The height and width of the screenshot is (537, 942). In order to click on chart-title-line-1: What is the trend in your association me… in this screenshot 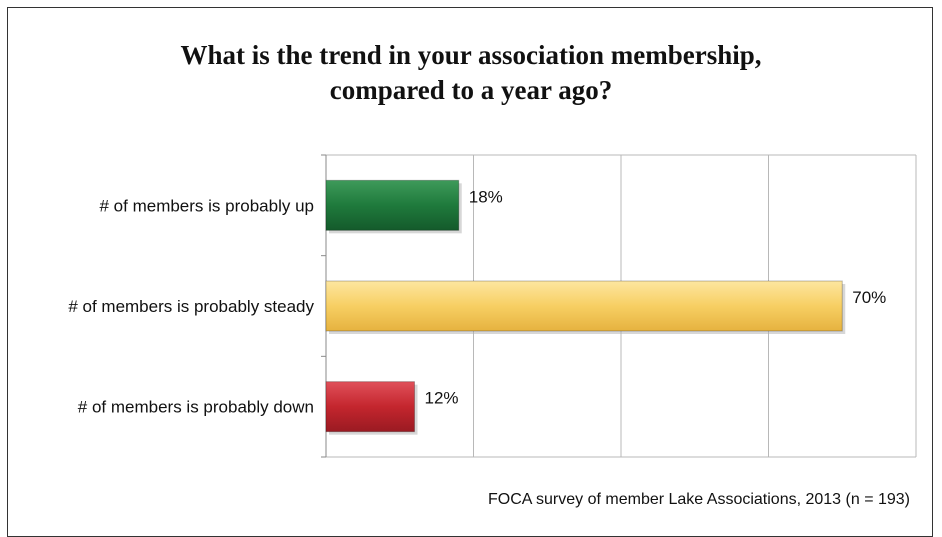, I will do `click(471, 55)`.